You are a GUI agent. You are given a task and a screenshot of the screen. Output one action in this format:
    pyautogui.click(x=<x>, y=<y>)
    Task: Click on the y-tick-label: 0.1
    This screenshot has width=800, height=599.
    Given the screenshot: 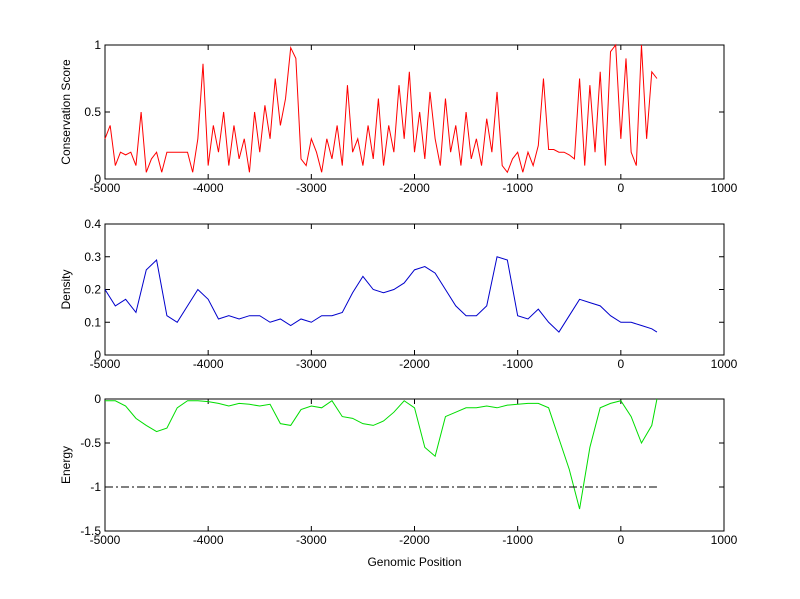 What is the action you would take?
    pyautogui.click(x=92, y=322)
    